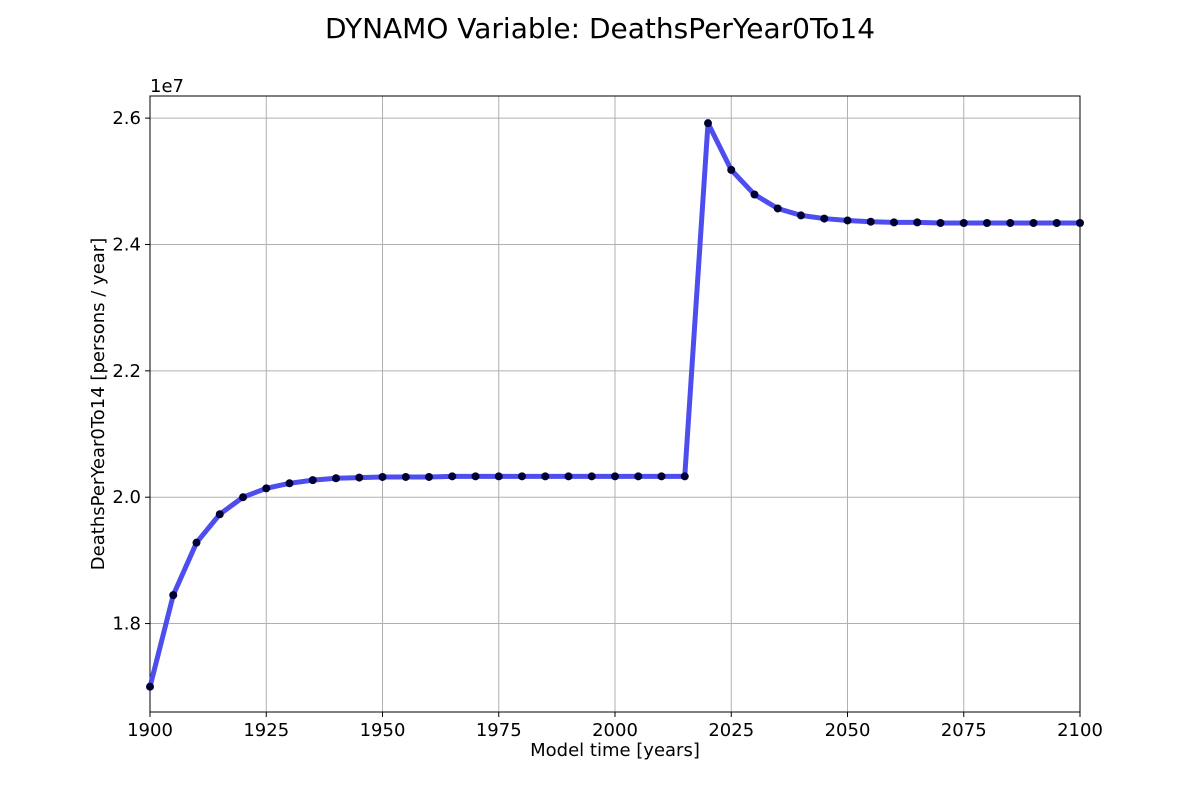 Image resolution: width=1200 pixels, height=800 pixels. What do you see at coordinates (150, 730) in the screenshot?
I see `x-tick-label: 1900` at bounding box center [150, 730].